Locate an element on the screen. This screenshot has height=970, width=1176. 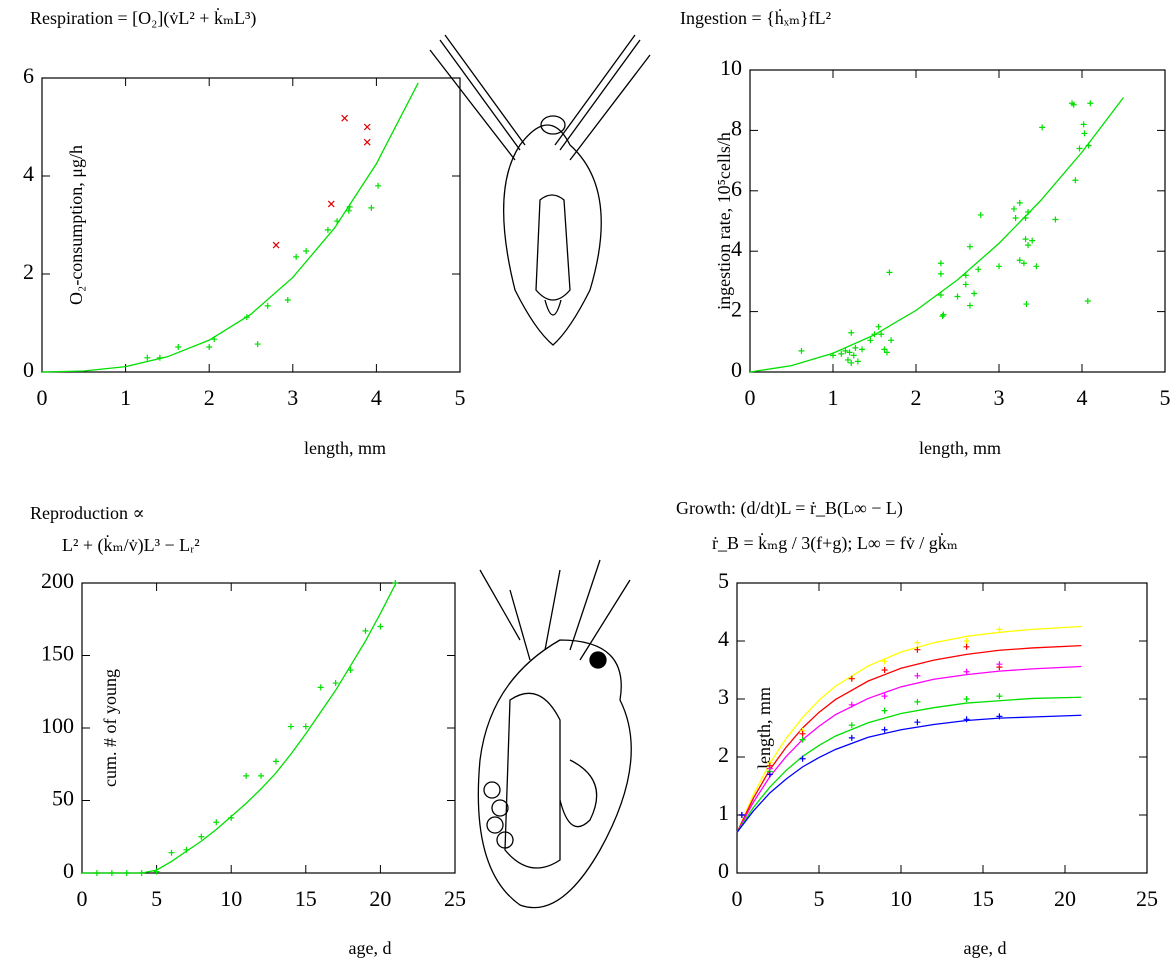
y-tick-label: 5 is located at coordinates (723, 580).